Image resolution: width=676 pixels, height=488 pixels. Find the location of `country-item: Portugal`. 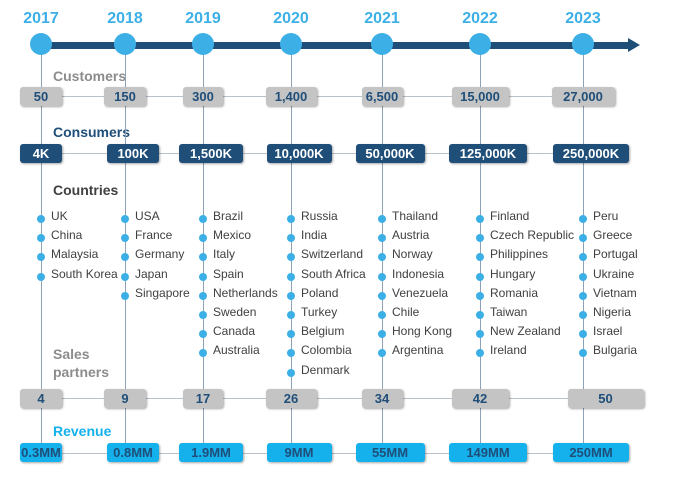

country-item: Portugal is located at coordinates (615, 254).